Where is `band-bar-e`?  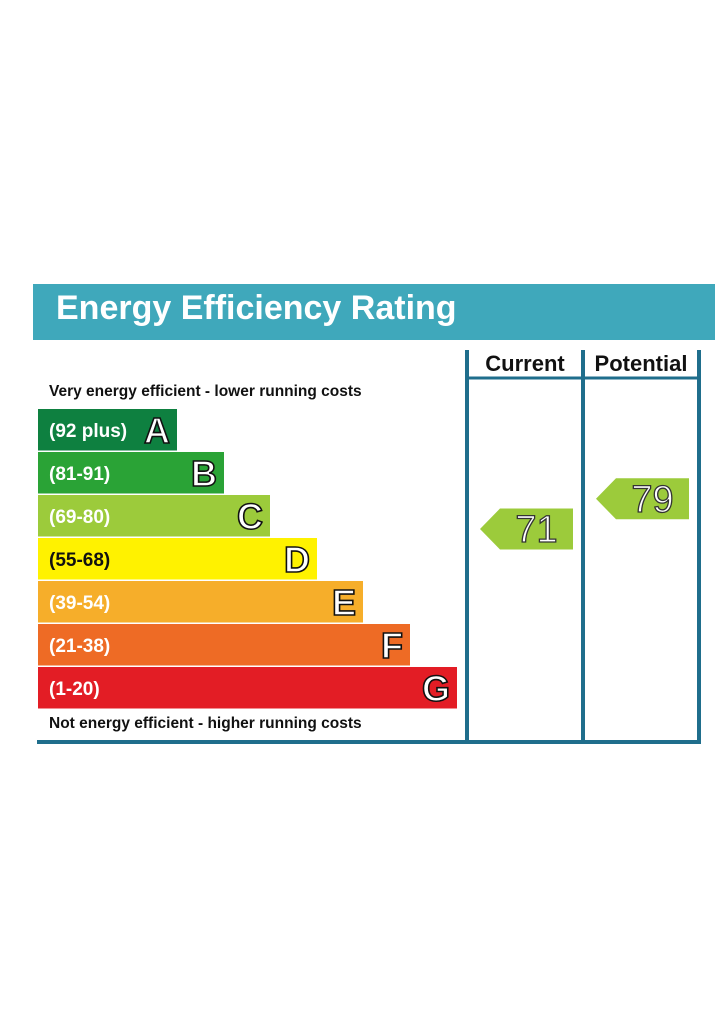 band-bar-e is located at coordinates (200, 602).